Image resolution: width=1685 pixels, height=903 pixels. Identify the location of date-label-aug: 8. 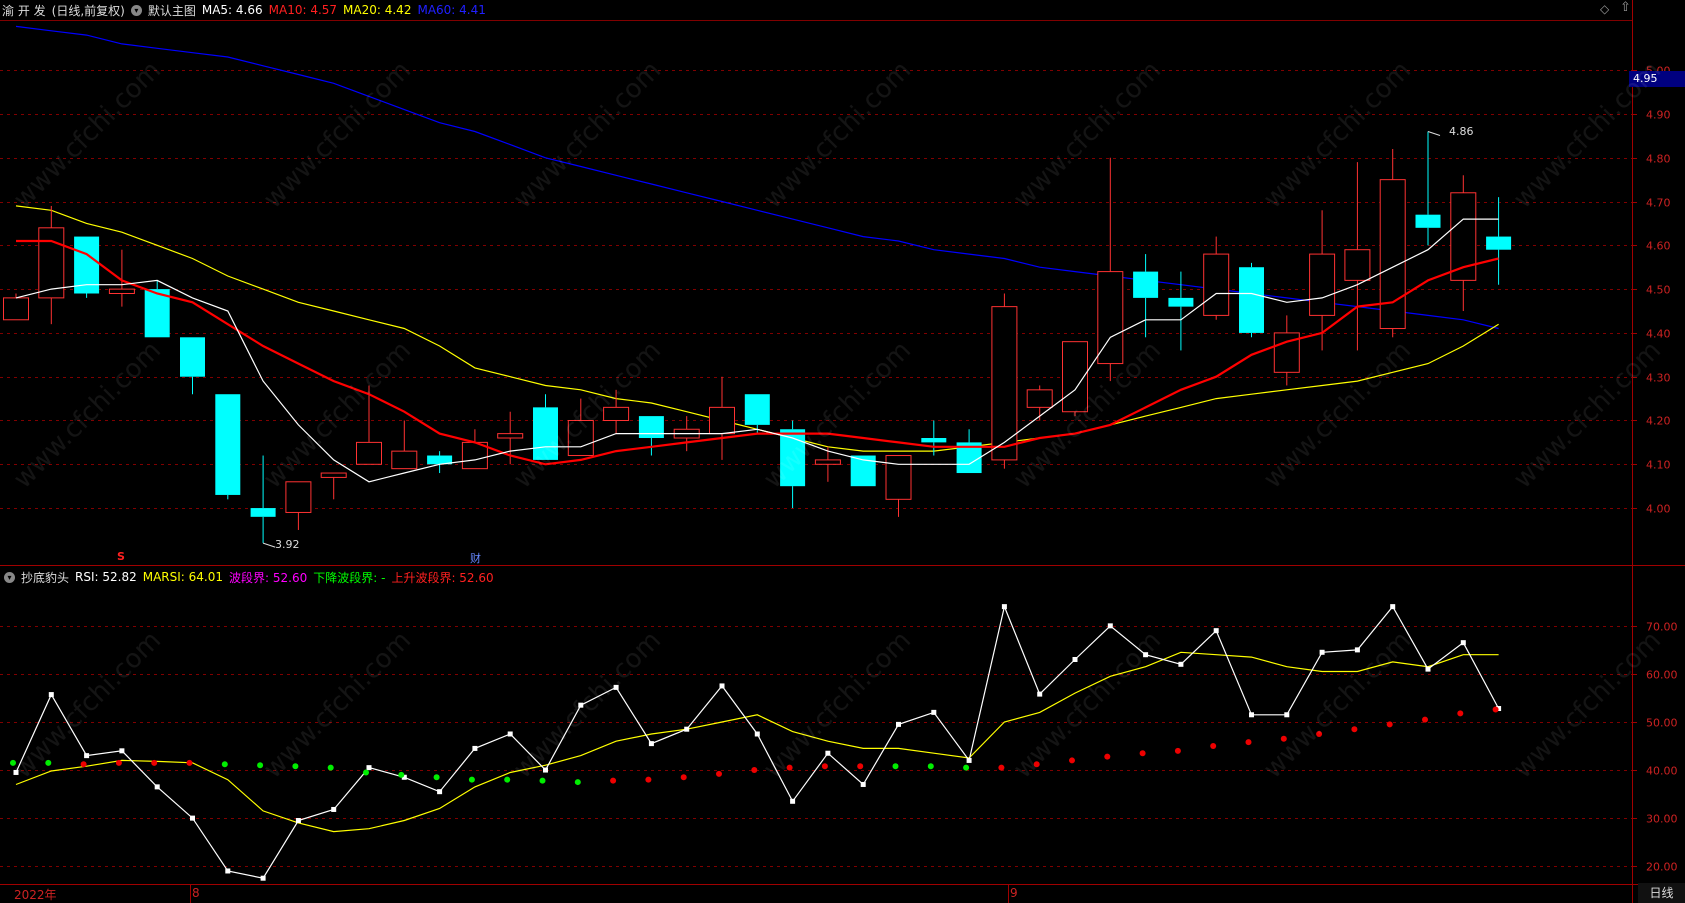
(196, 893).